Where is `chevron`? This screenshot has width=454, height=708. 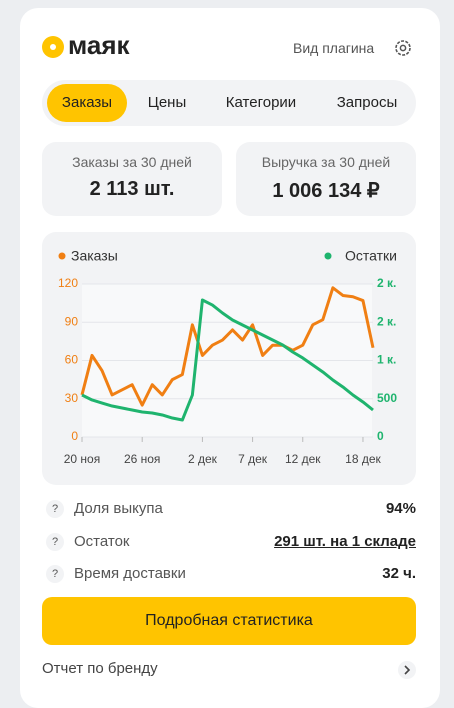 chevron is located at coordinates (407, 670).